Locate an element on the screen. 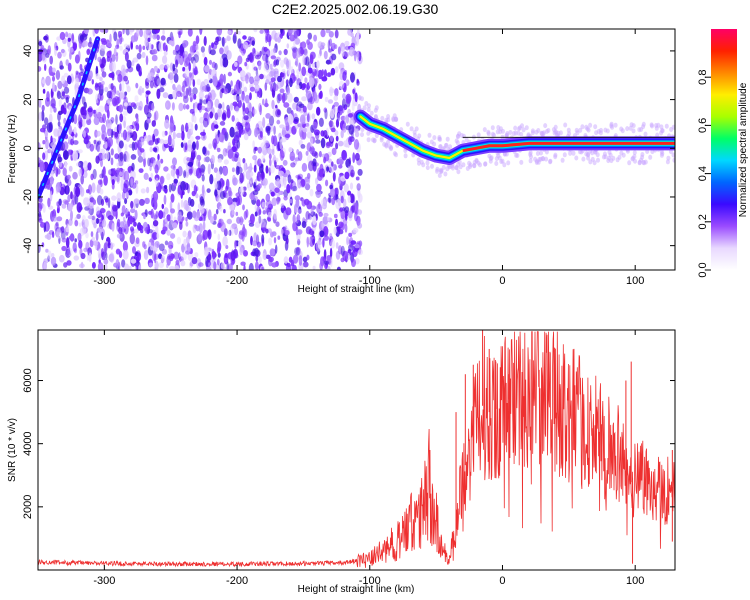 This screenshot has width=750, height=600. y-tick-label: 6000 is located at coordinates (28, 380).